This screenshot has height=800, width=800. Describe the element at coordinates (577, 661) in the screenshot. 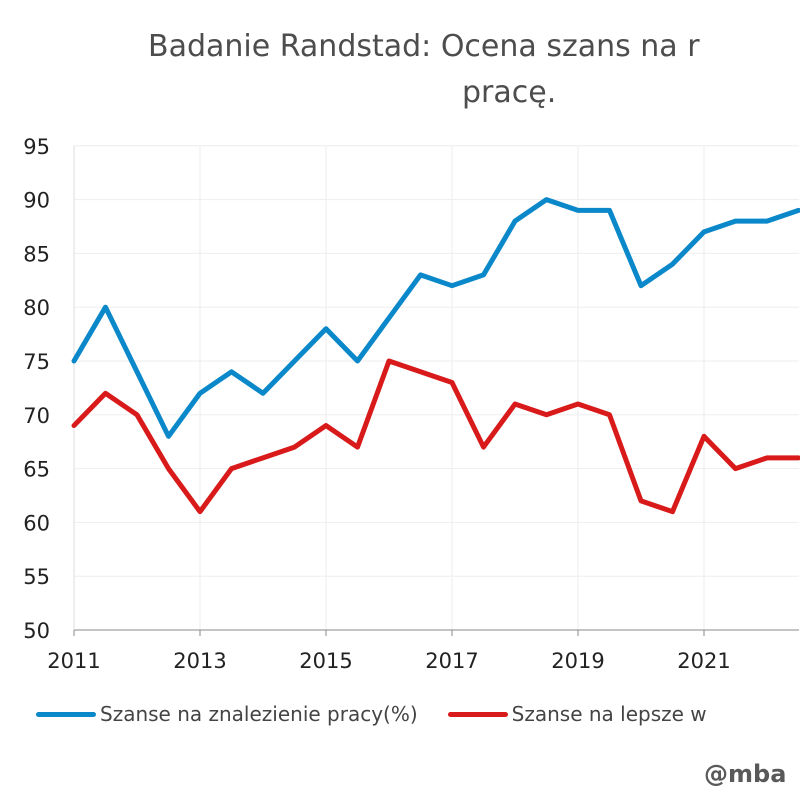

I see `x-tick-label: 2019` at that location.